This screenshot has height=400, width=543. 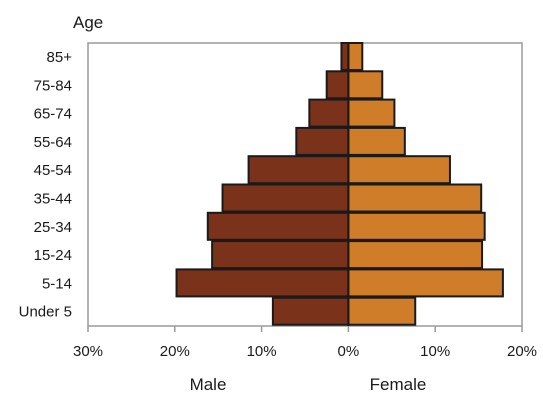 I want to click on category-label-9: Under 5, so click(x=45, y=312).